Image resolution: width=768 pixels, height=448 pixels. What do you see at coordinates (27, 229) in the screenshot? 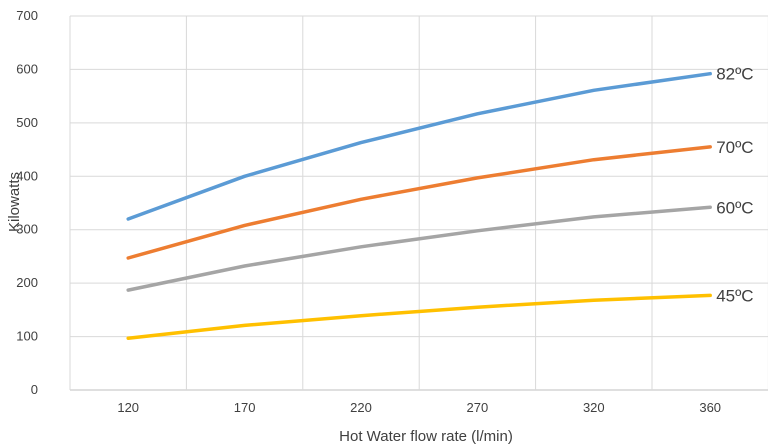
I see `y-tick-label: 300` at bounding box center [27, 229].